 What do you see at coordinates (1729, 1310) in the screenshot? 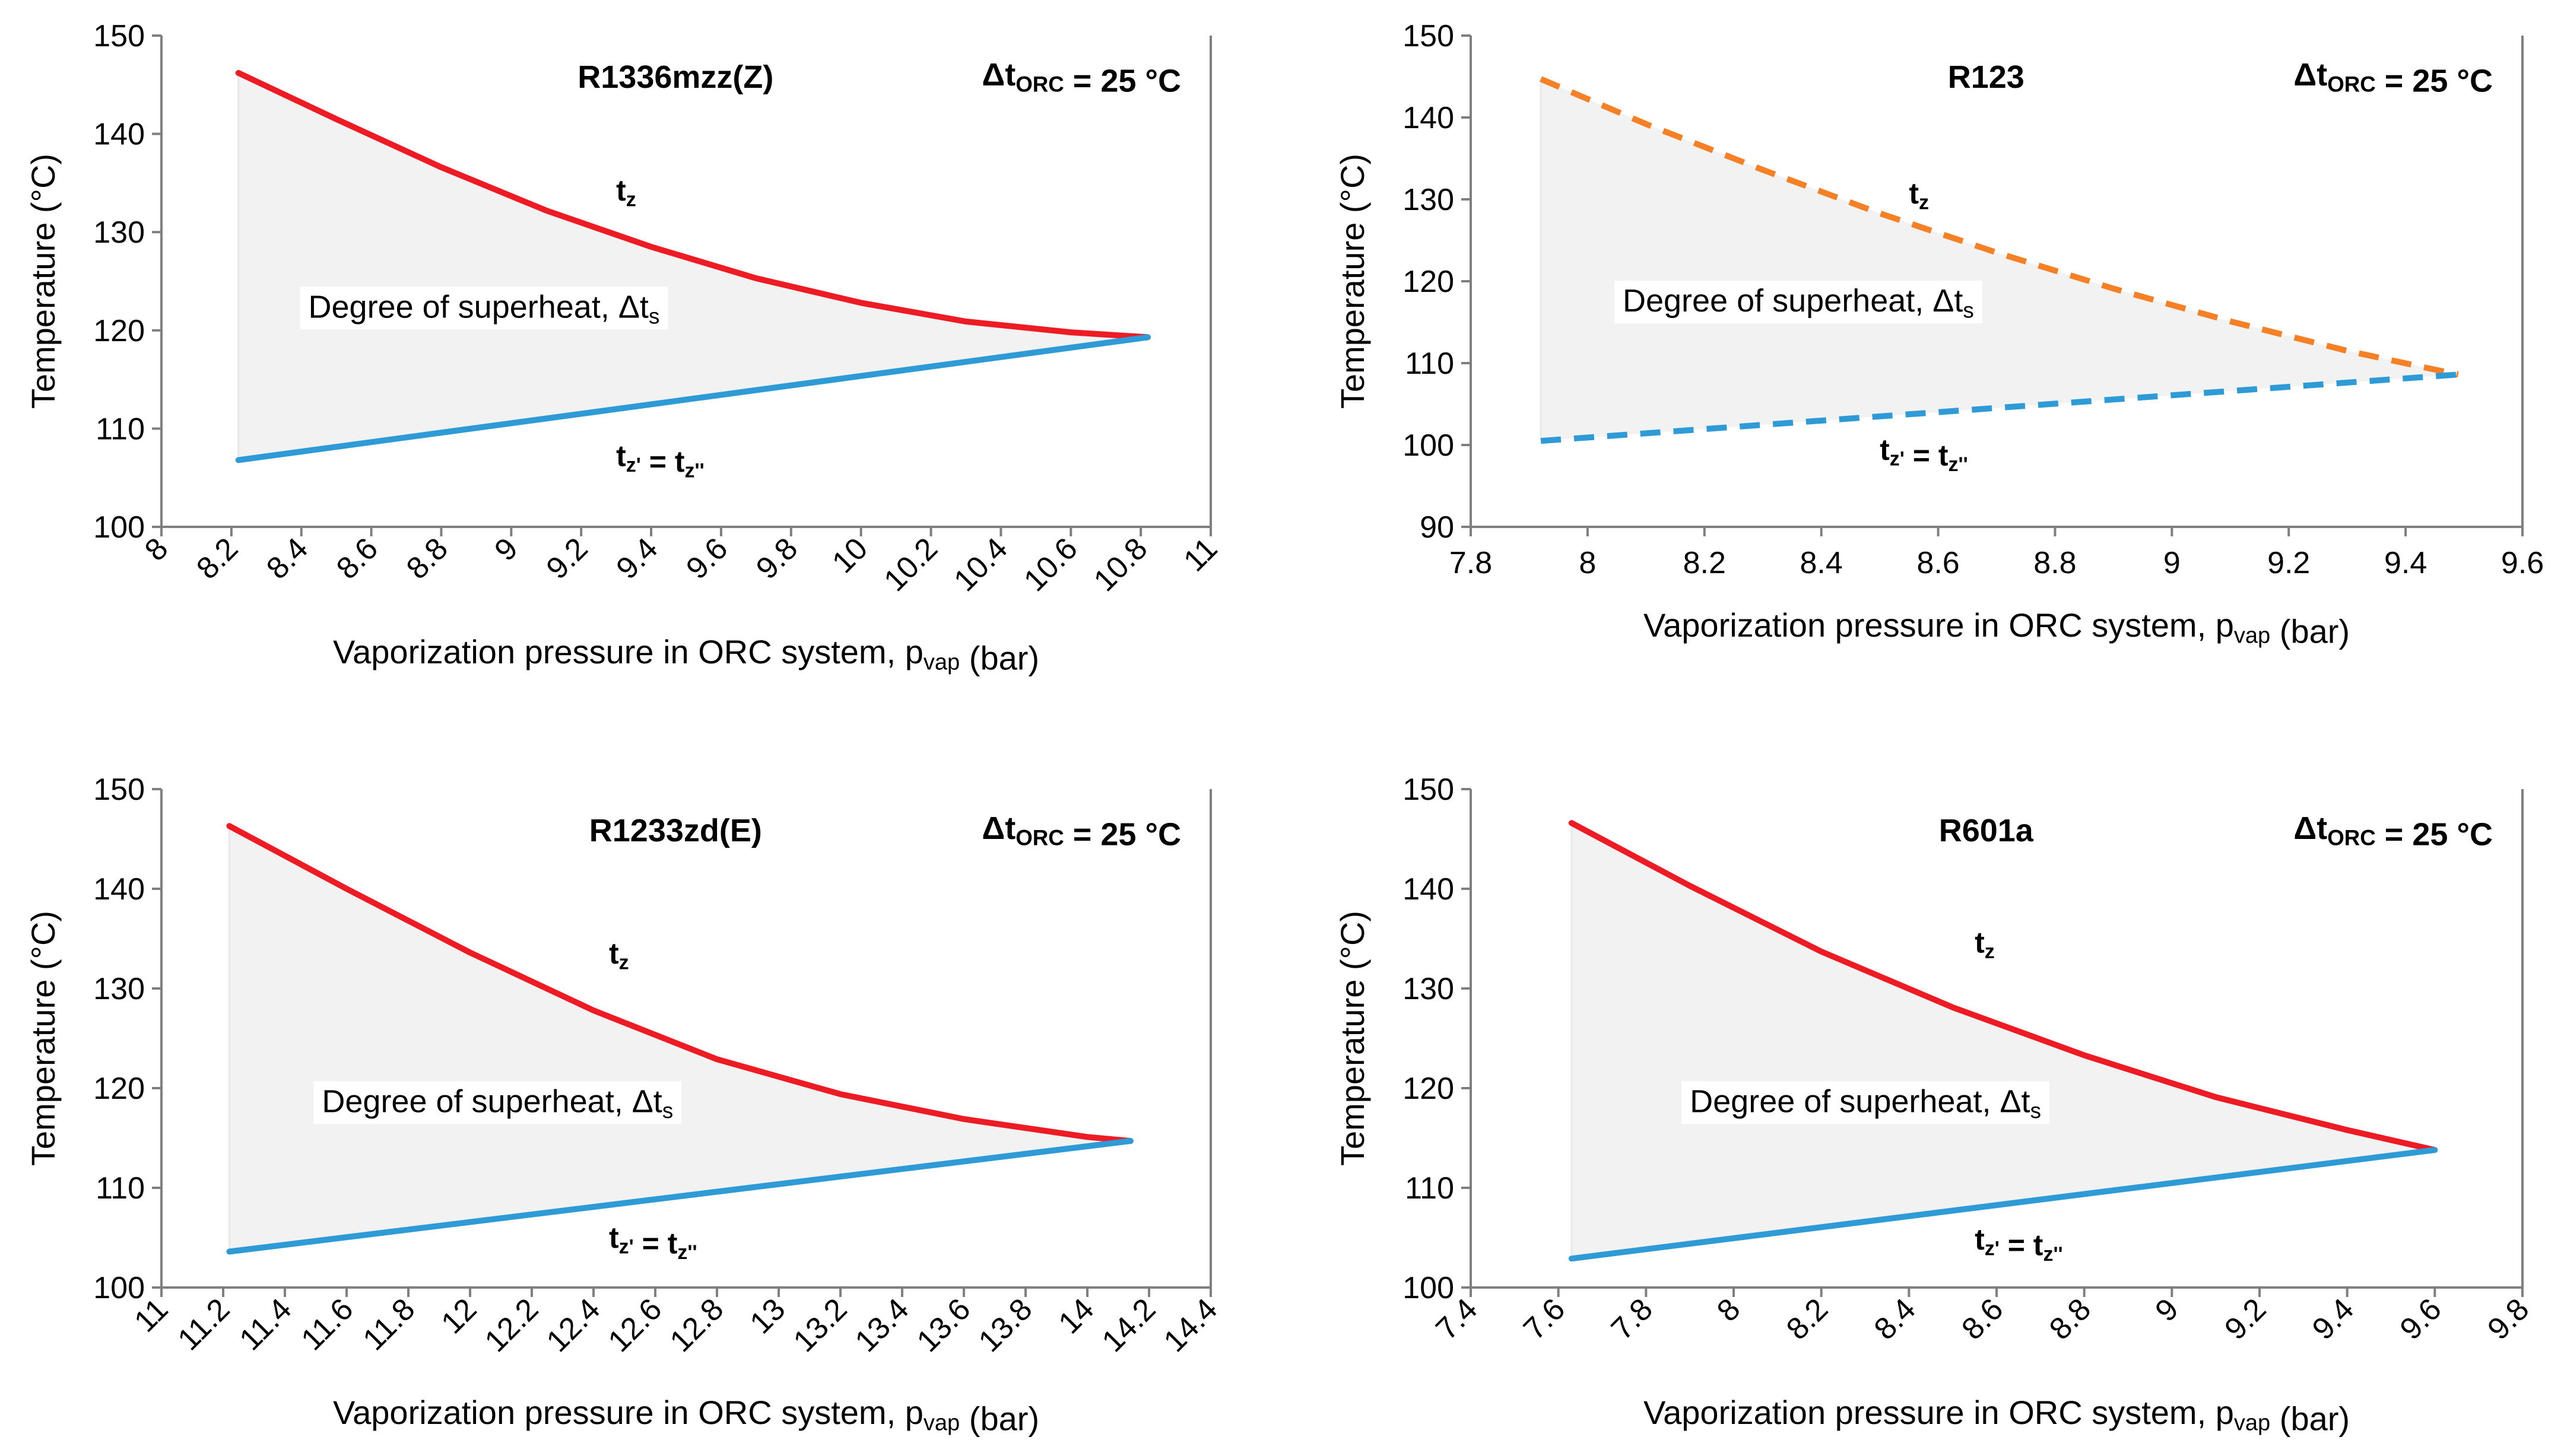
I see `x-tick-label: 8` at bounding box center [1729, 1310].